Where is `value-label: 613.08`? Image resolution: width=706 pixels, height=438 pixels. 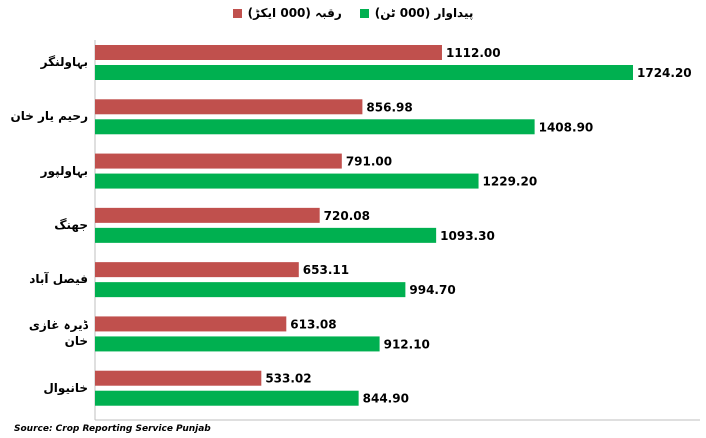 value-label: 613.08 is located at coordinates (313, 324).